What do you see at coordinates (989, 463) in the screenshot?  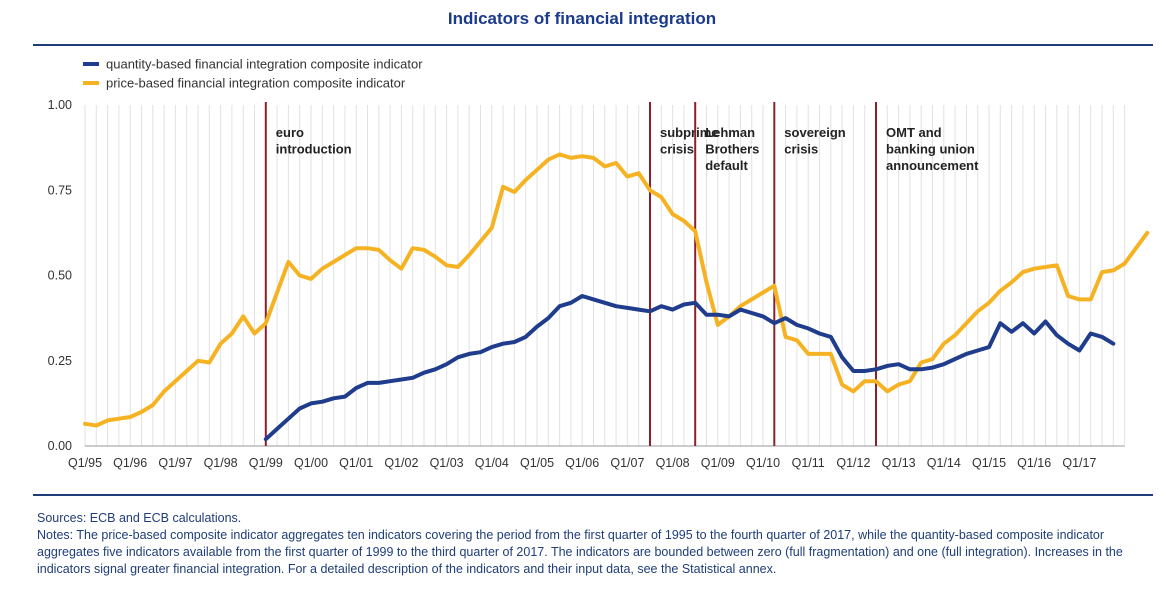 I see `x-tick-label: Q1/15` at bounding box center [989, 463].